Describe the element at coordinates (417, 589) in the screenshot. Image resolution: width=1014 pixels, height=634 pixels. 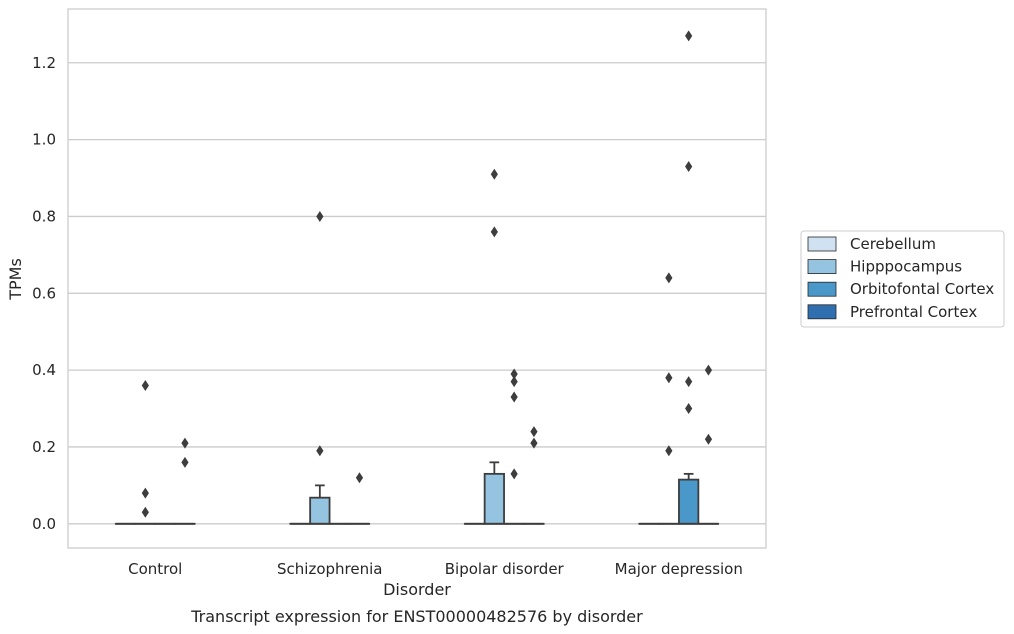
I see `x-axis-label: Disorder` at that location.